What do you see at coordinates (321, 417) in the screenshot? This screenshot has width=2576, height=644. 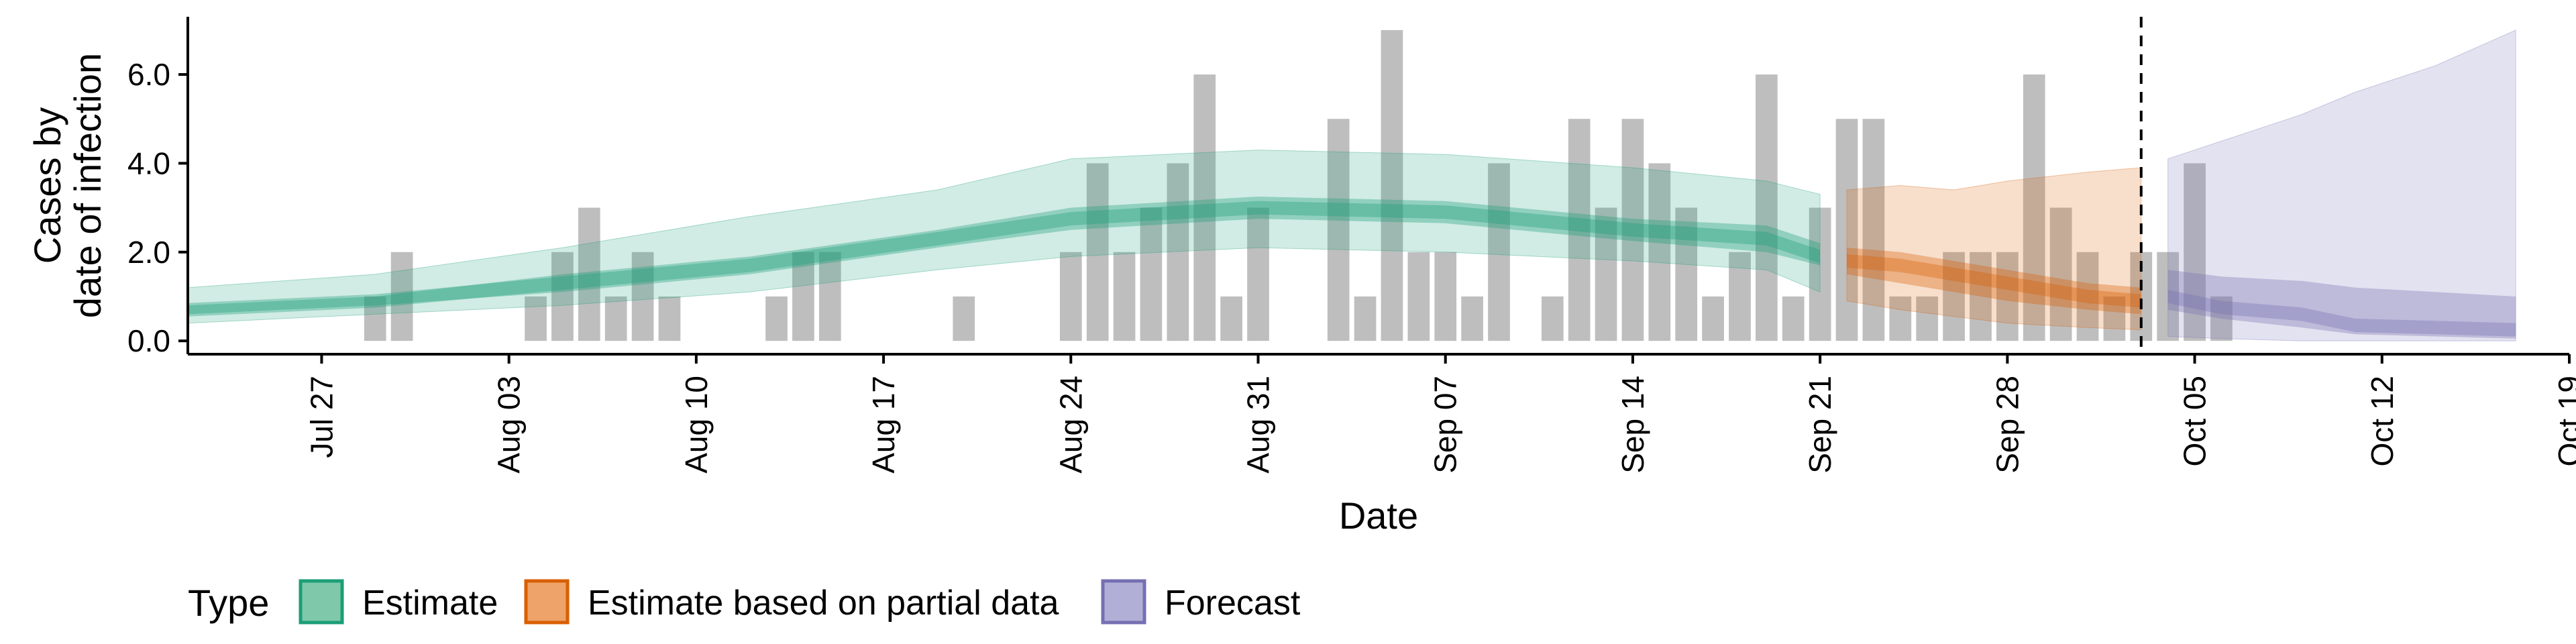 I see `x-tick-label: Jul 27` at bounding box center [321, 417].